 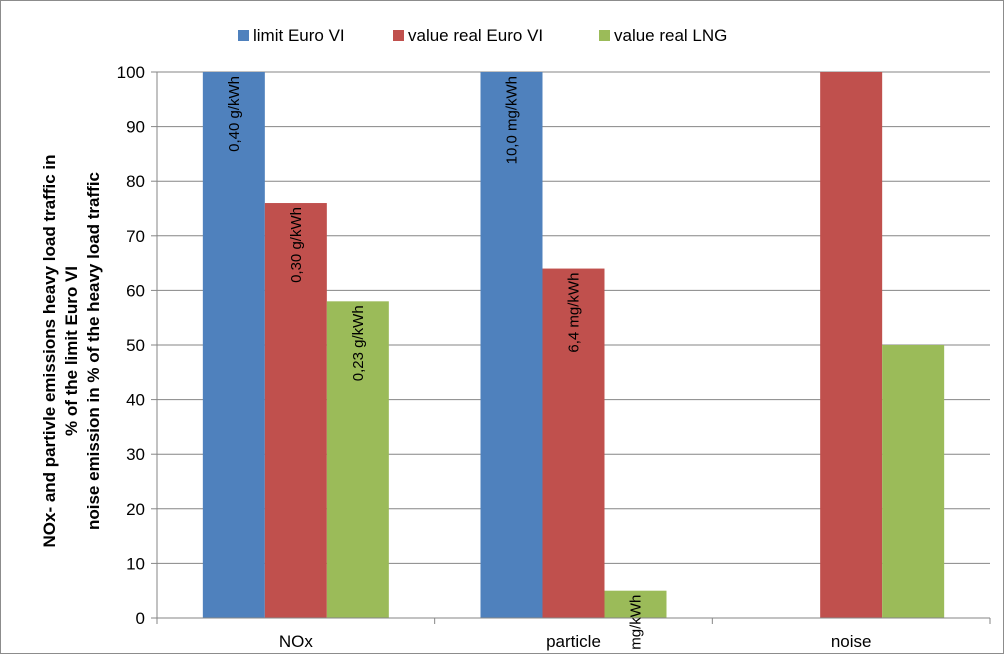 I want to click on x-tick-label-nox: NOx, so click(x=296, y=641).